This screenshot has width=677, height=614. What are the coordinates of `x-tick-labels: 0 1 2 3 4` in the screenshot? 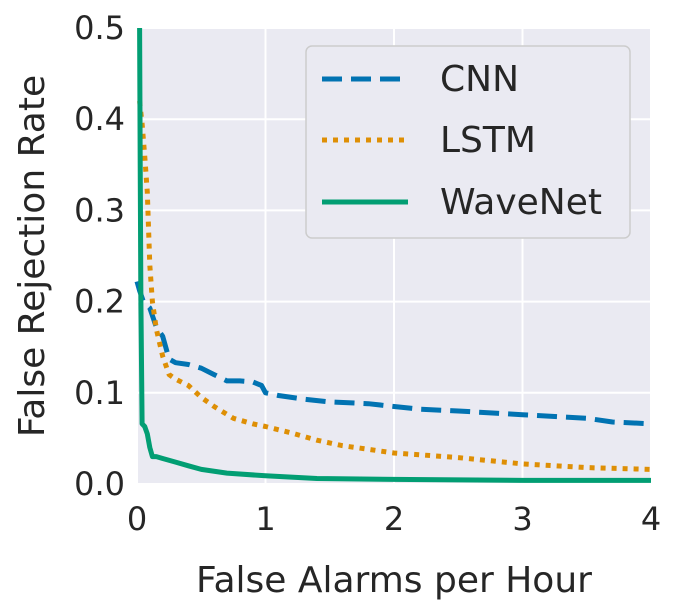 It's located at (394, 519).